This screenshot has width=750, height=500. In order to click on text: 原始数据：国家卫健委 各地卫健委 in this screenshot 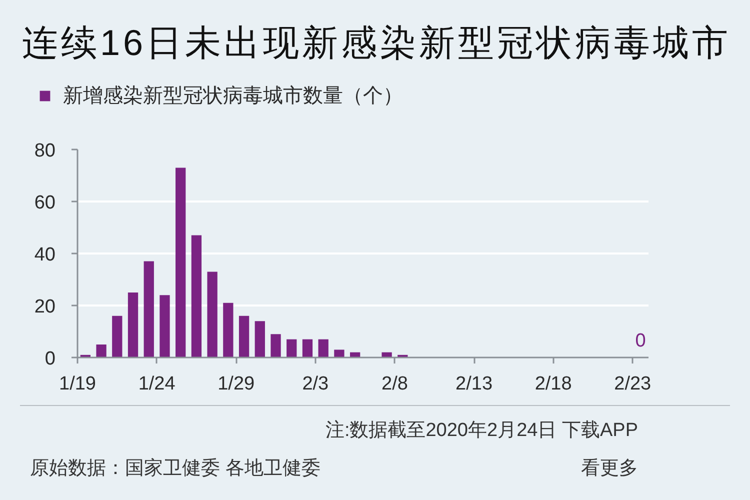, I will do `click(175, 469)`.